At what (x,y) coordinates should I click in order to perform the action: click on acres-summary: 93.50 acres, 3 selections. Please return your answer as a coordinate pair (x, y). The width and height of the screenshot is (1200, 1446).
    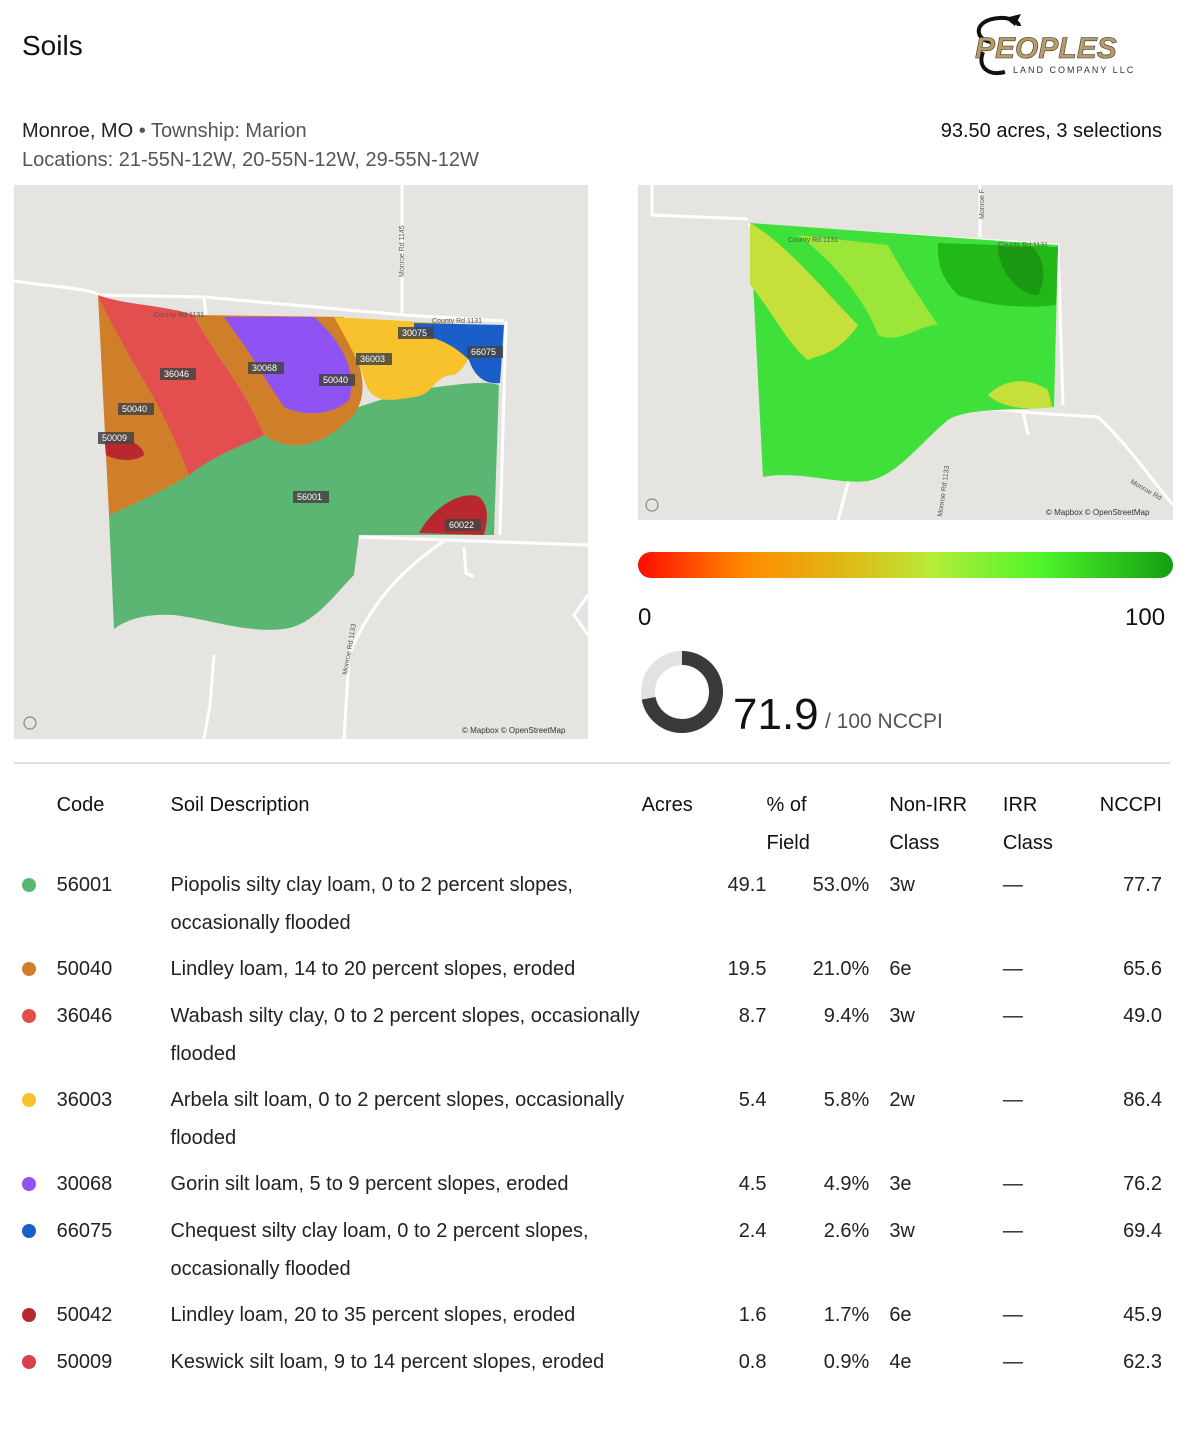
    Looking at the image, I should click on (1051, 131).